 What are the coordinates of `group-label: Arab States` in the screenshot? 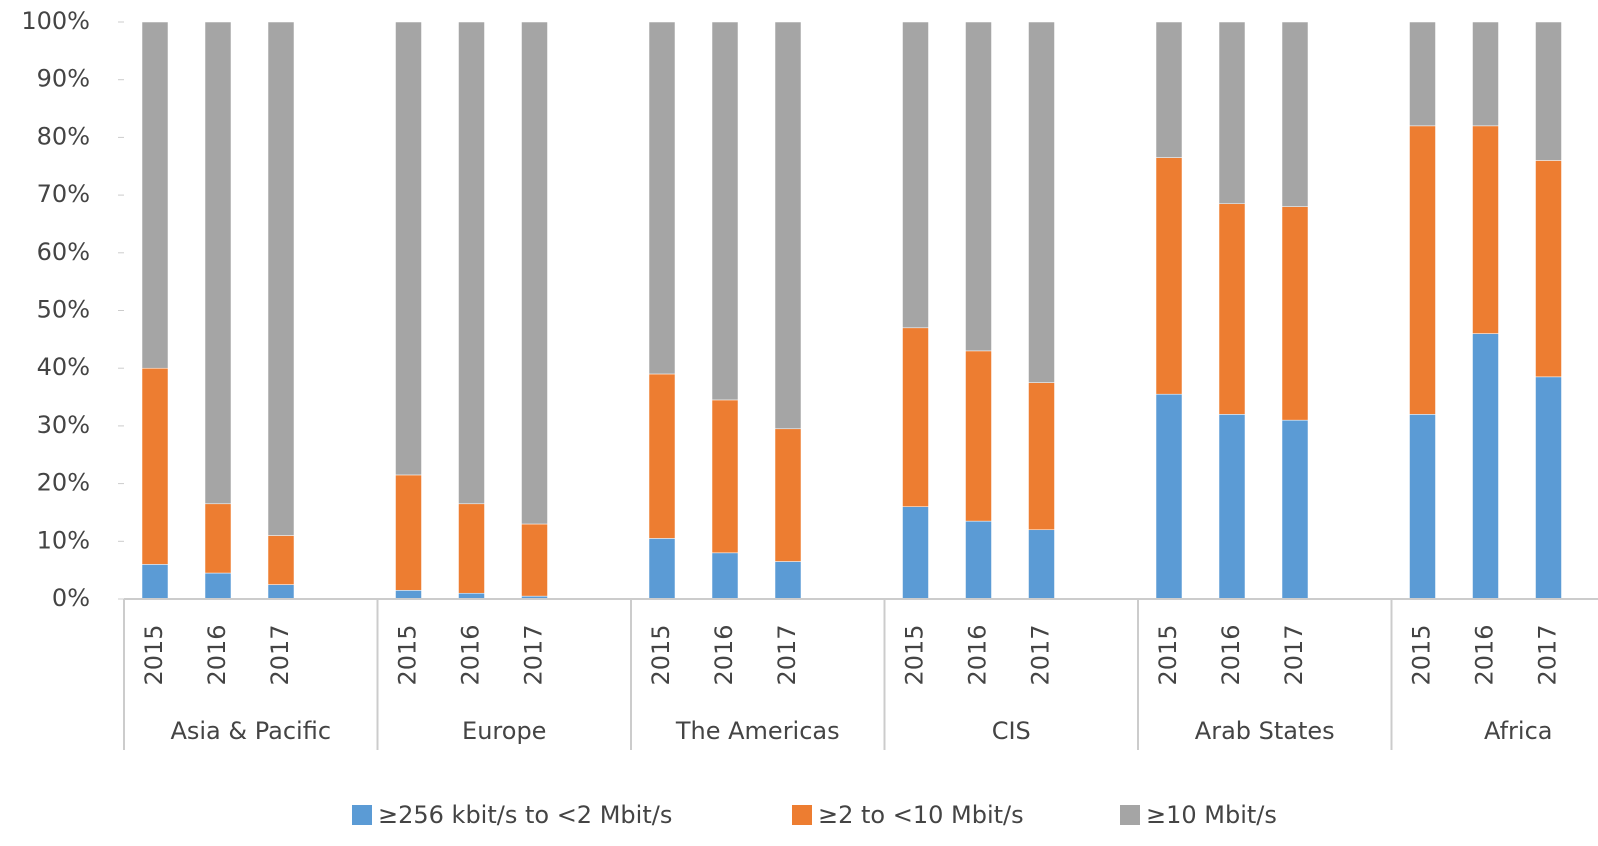 It's located at (1265, 731).